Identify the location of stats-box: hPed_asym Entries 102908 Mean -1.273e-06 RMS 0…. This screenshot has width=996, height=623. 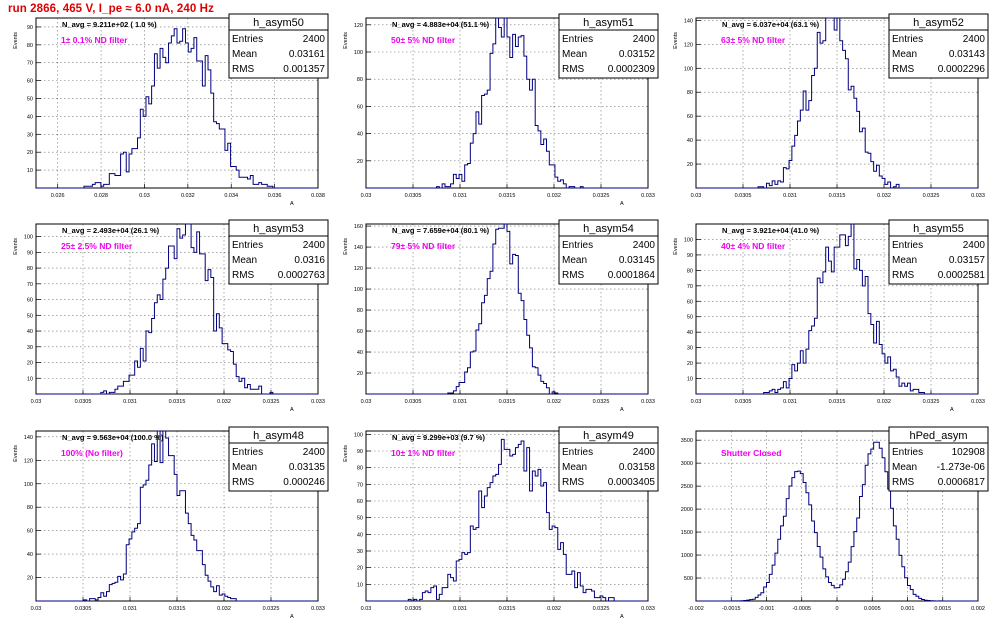
(938, 459).